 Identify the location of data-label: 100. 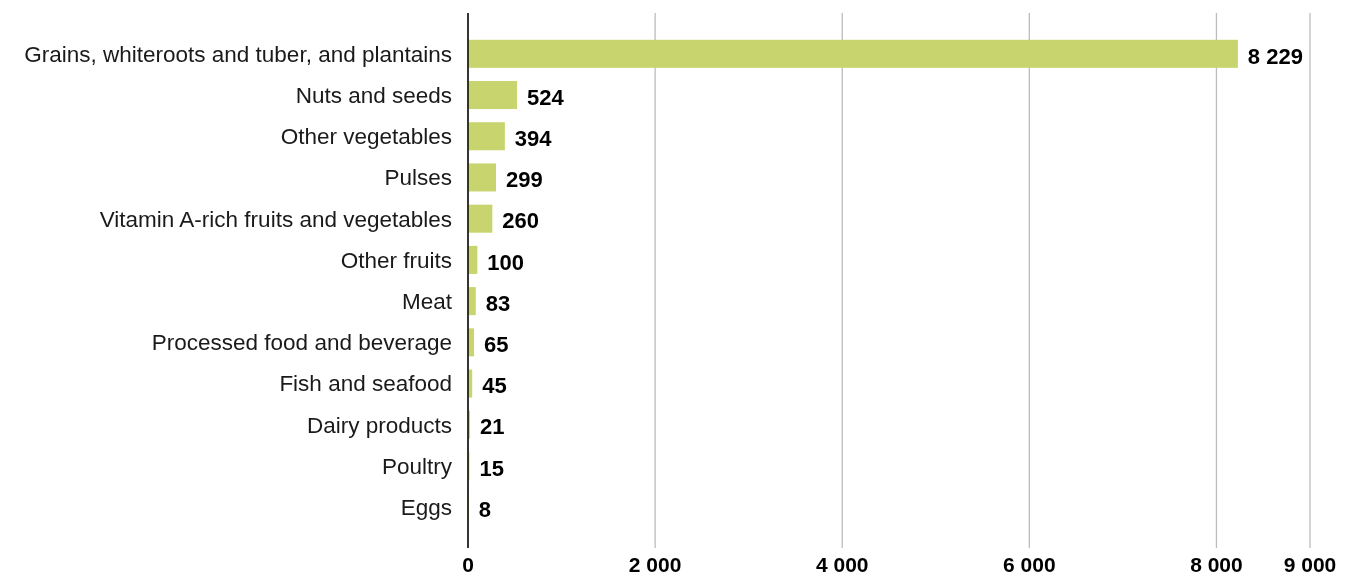
(506, 262).